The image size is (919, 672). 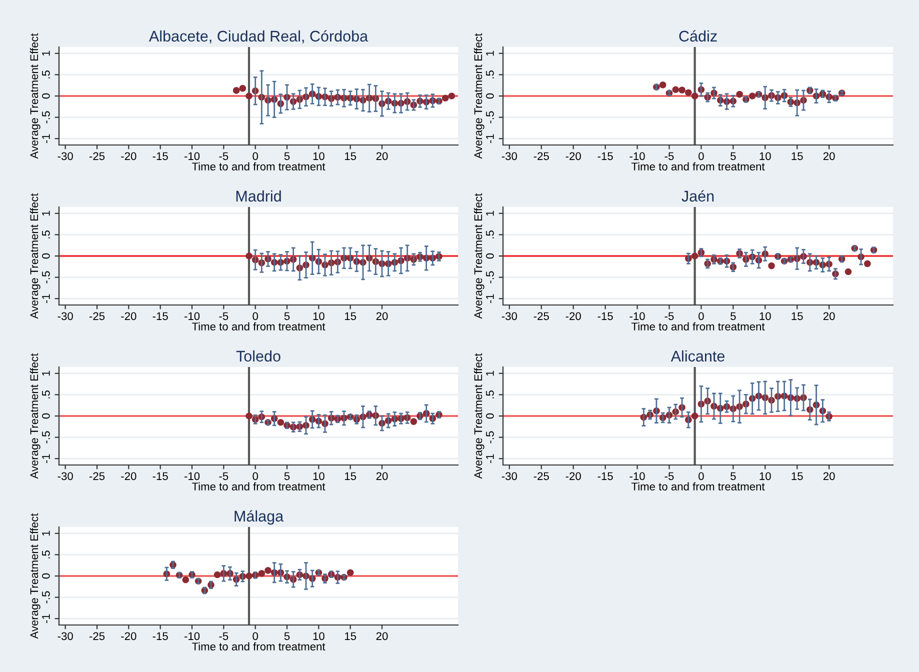 What do you see at coordinates (698, 196) in the screenshot?
I see `chart-title: Jaén` at bounding box center [698, 196].